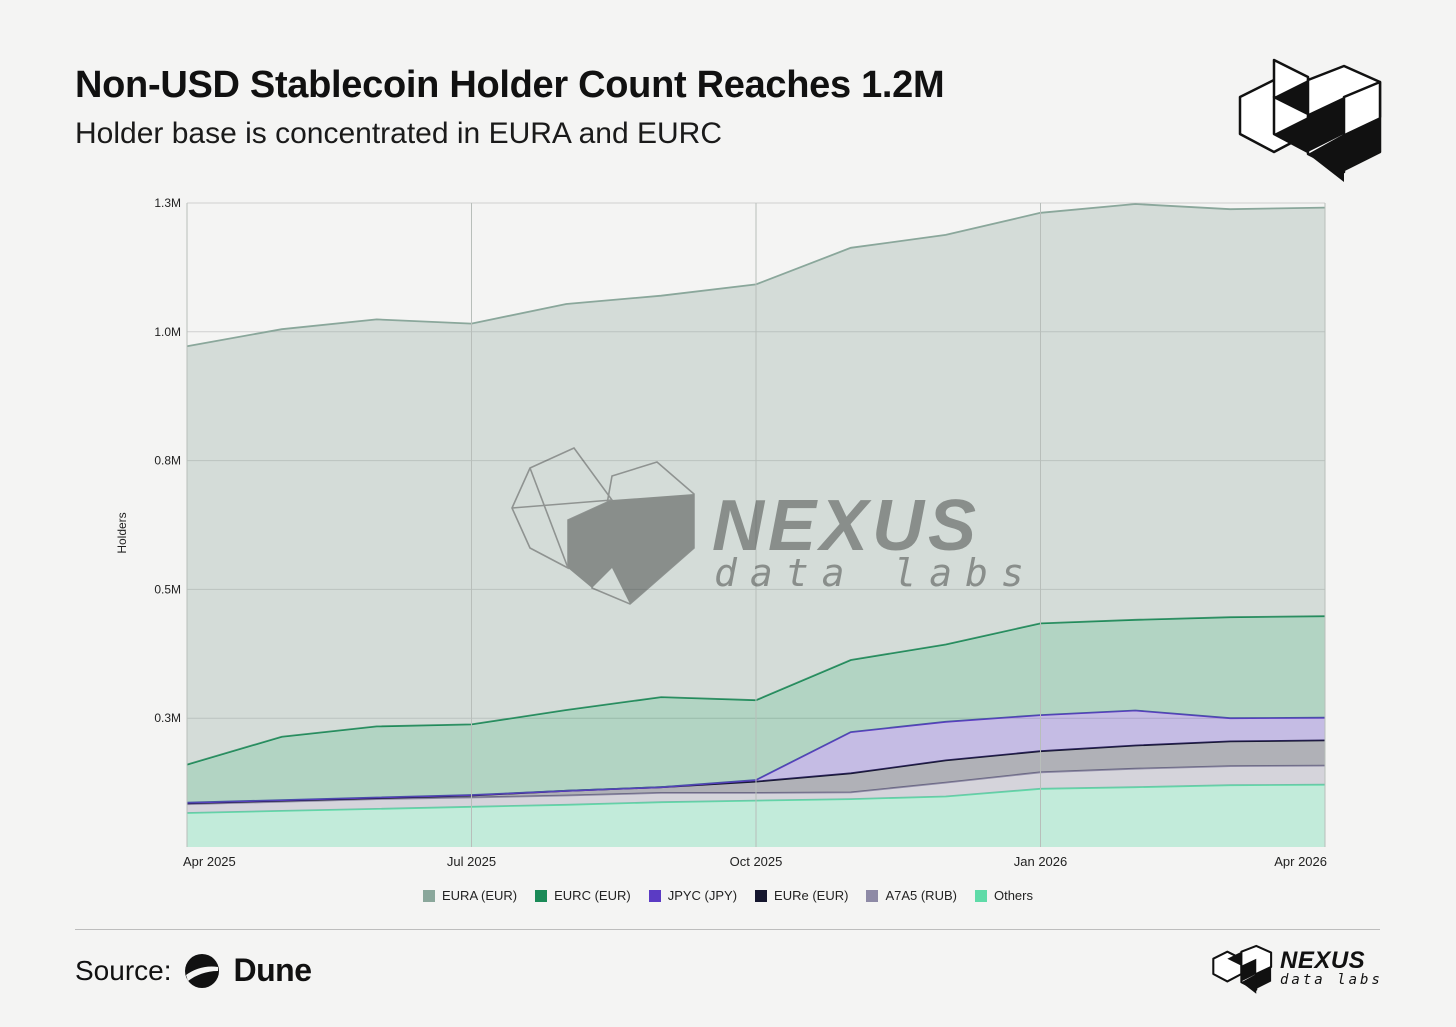 Image resolution: width=1456 pixels, height=1027 pixels. Describe the element at coordinates (123, 970) in the screenshot. I see `source-label: Source:` at that location.